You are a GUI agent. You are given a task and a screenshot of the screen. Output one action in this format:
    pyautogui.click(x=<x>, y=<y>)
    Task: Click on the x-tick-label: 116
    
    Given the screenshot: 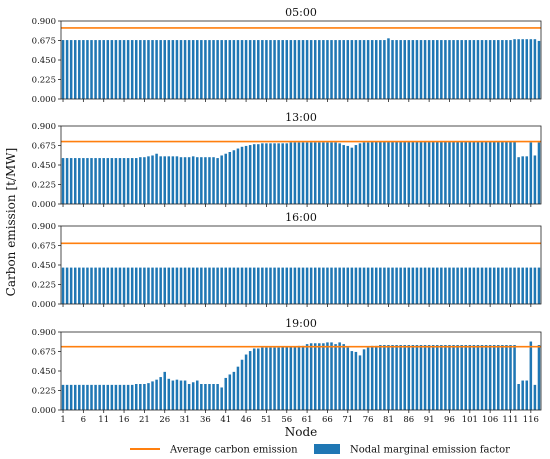 What is the action you would take?
    pyautogui.click(x=531, y=420)
    